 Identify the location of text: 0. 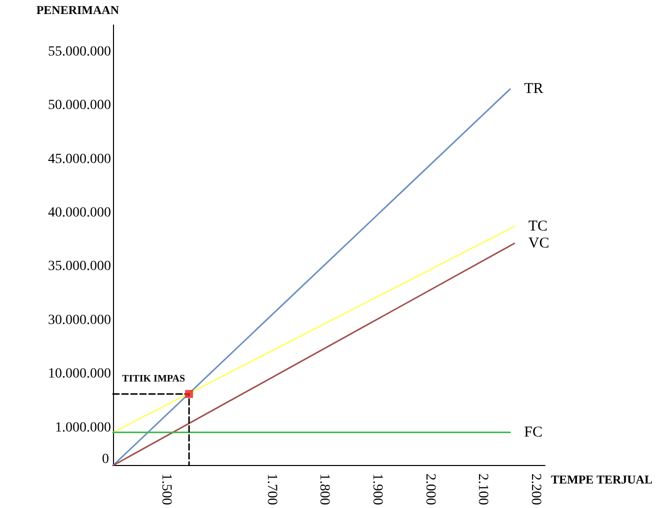
(105, 459).